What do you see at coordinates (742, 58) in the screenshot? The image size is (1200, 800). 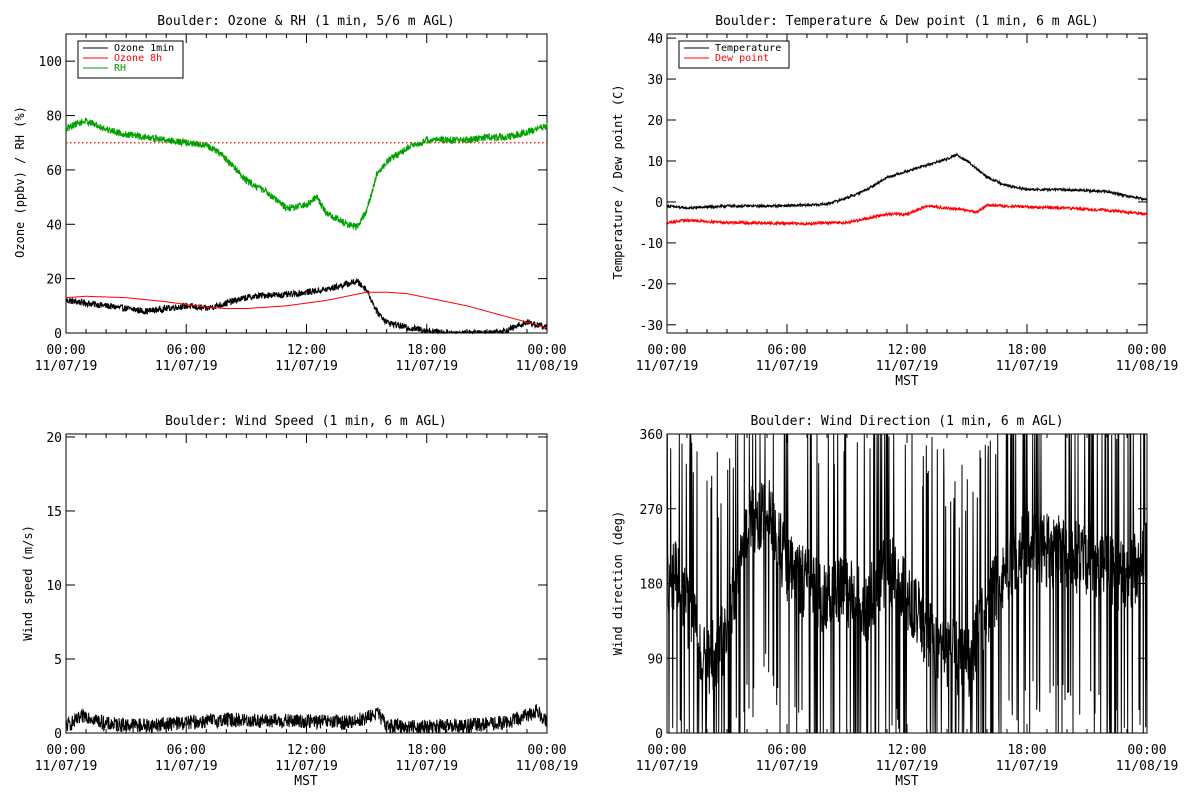 I see `legend-label: Dew point` at bounding box center [742, 58].